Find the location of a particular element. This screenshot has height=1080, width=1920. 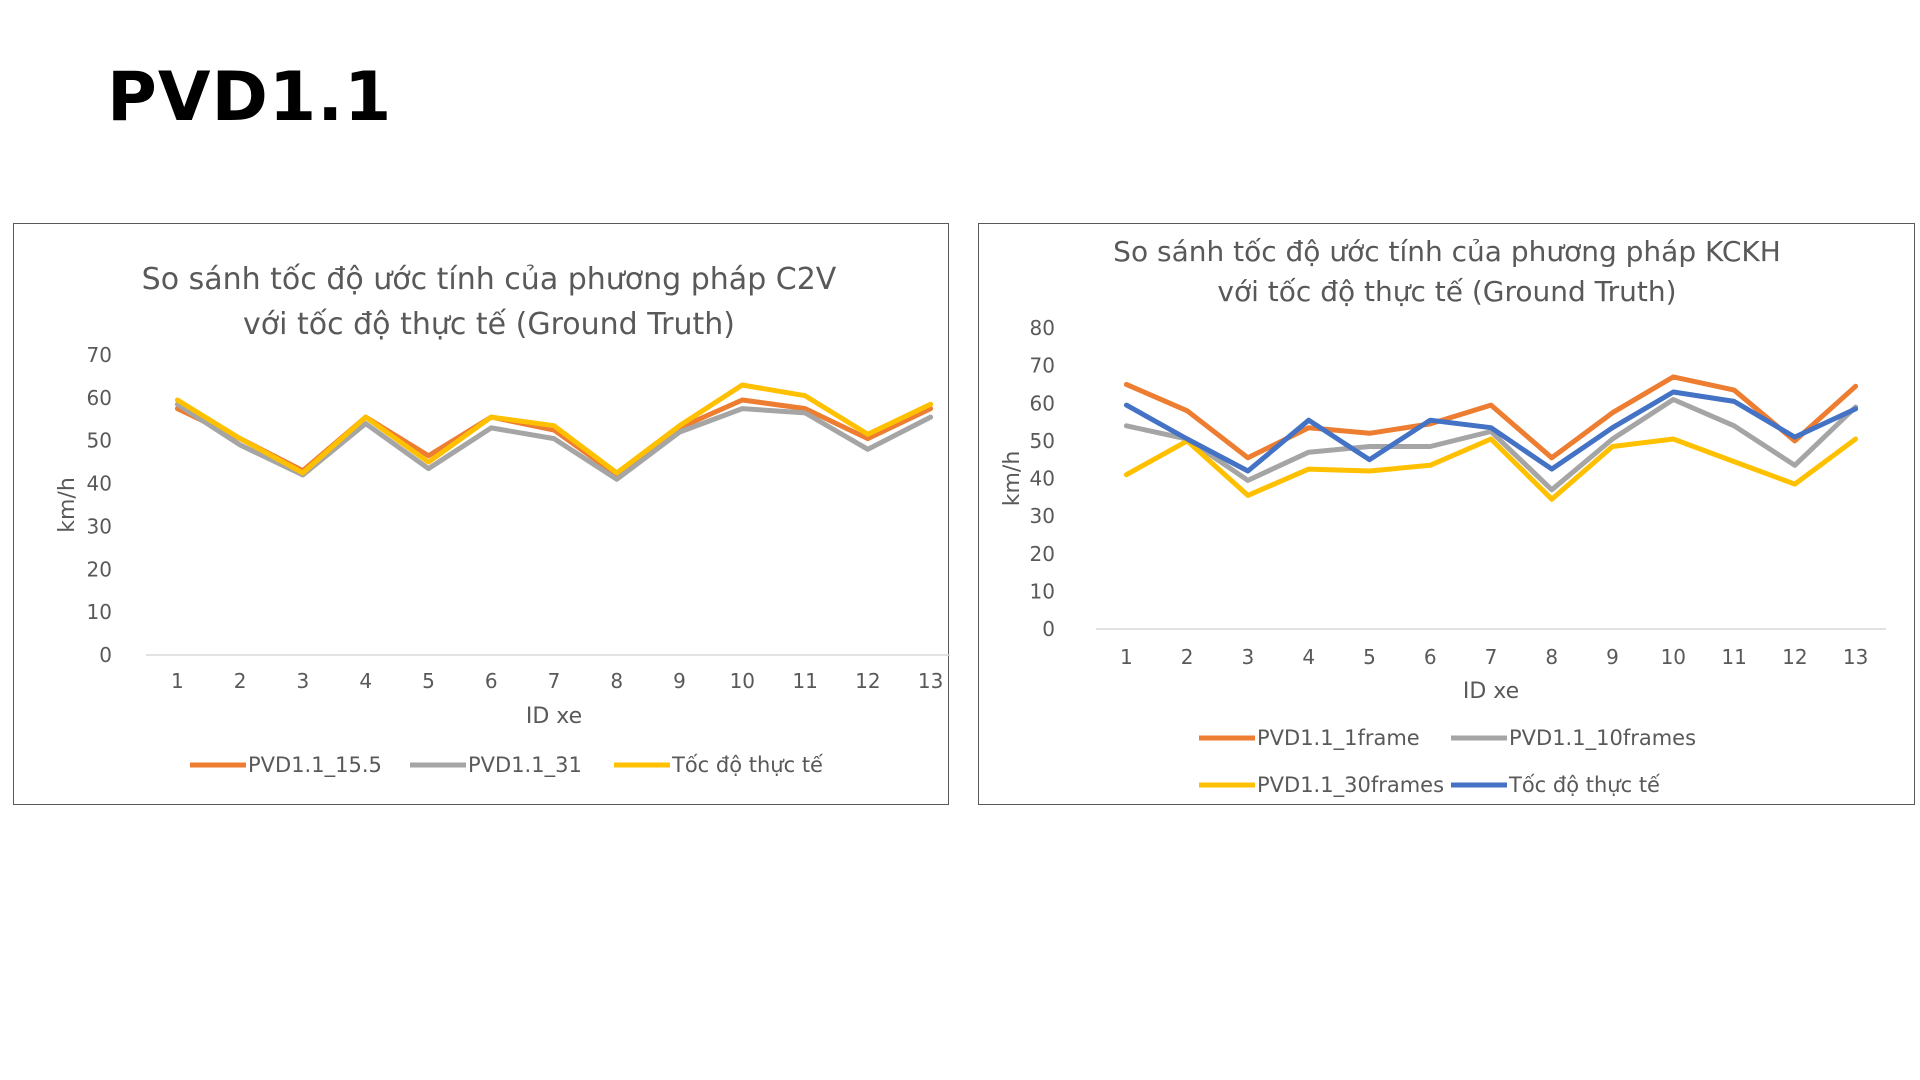

legend-label: PVD1.1_30frames is located at coordinates (1350, 785).